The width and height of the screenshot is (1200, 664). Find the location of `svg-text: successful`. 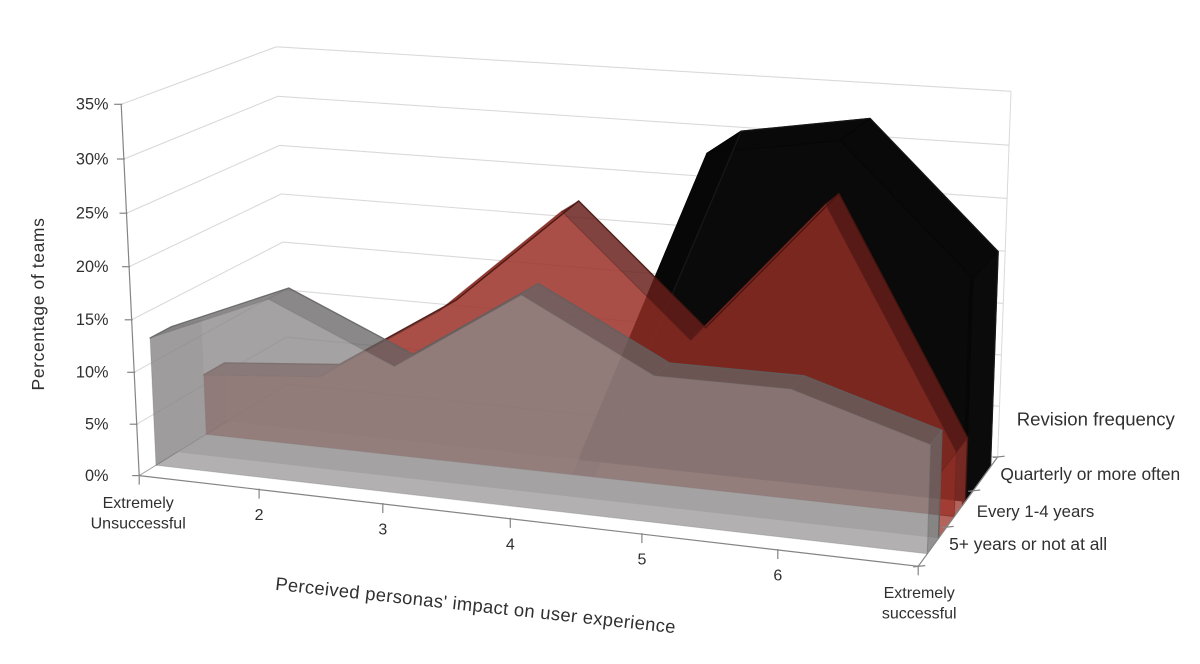

svg-text: successful is located at coordinates (919, 613).